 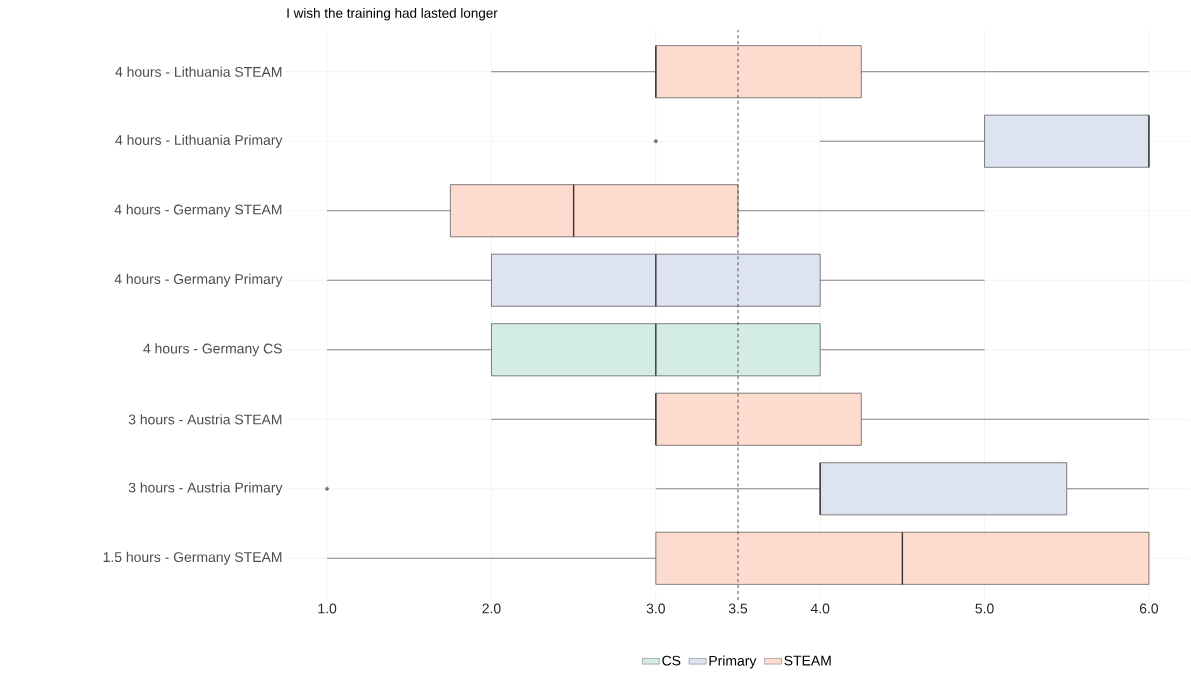 What do you see at coordinates (205, 419) in the screenshot?
I see `y-tick-label: 3 hours - Austria STEAM` at bounding box center [205, 419].